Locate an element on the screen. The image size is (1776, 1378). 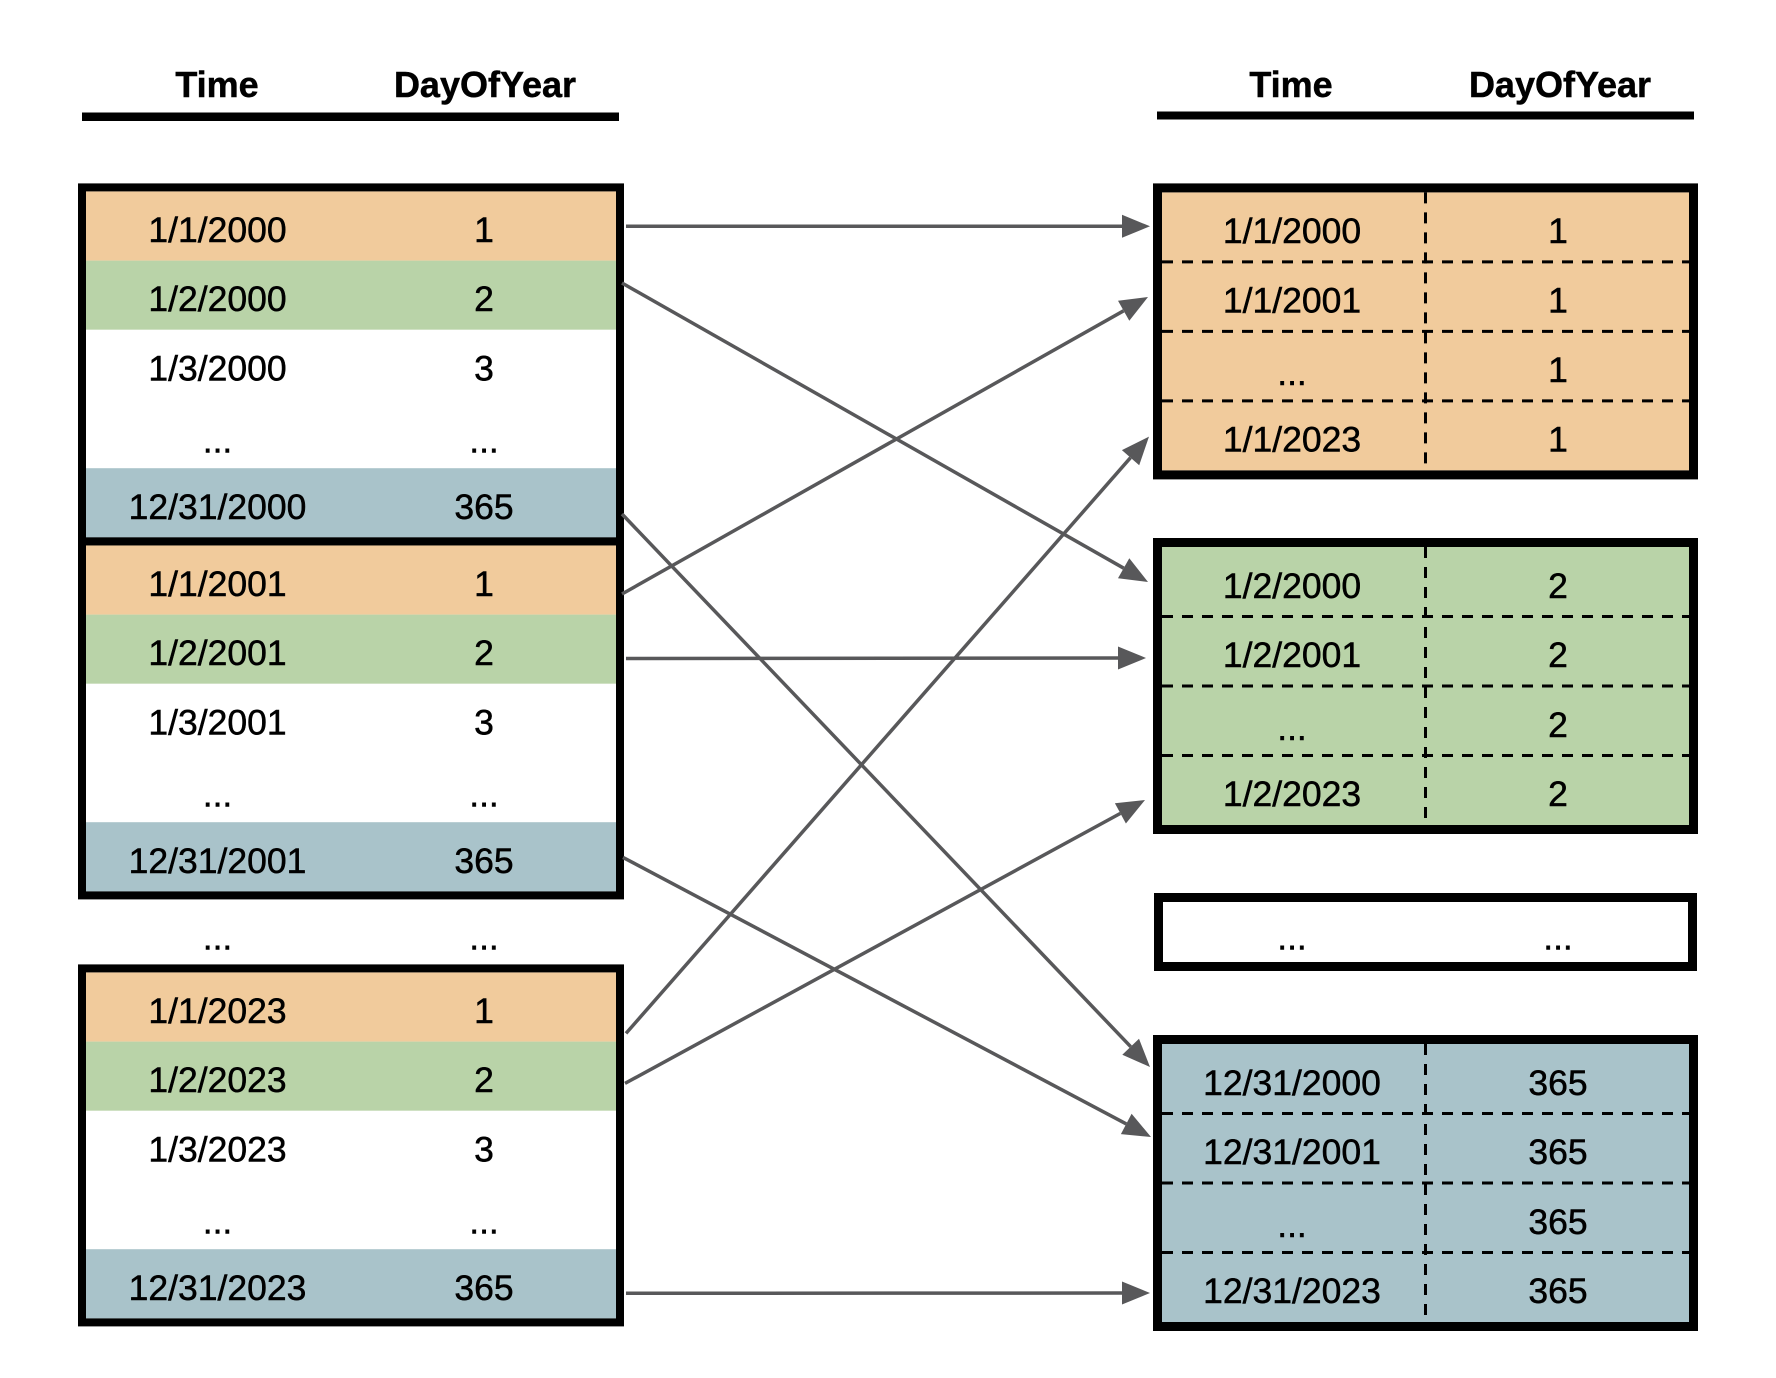
svg-text: 1/3/2023 is located at coordinates (217, 1149).